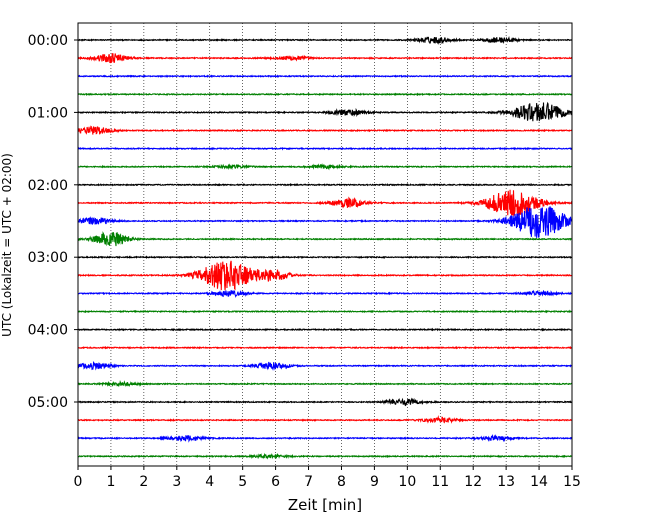  What do you see at coordinates (176, 482) in the screenshot?
I see `x-tick-label: 3` at bounding box center [176, 482].